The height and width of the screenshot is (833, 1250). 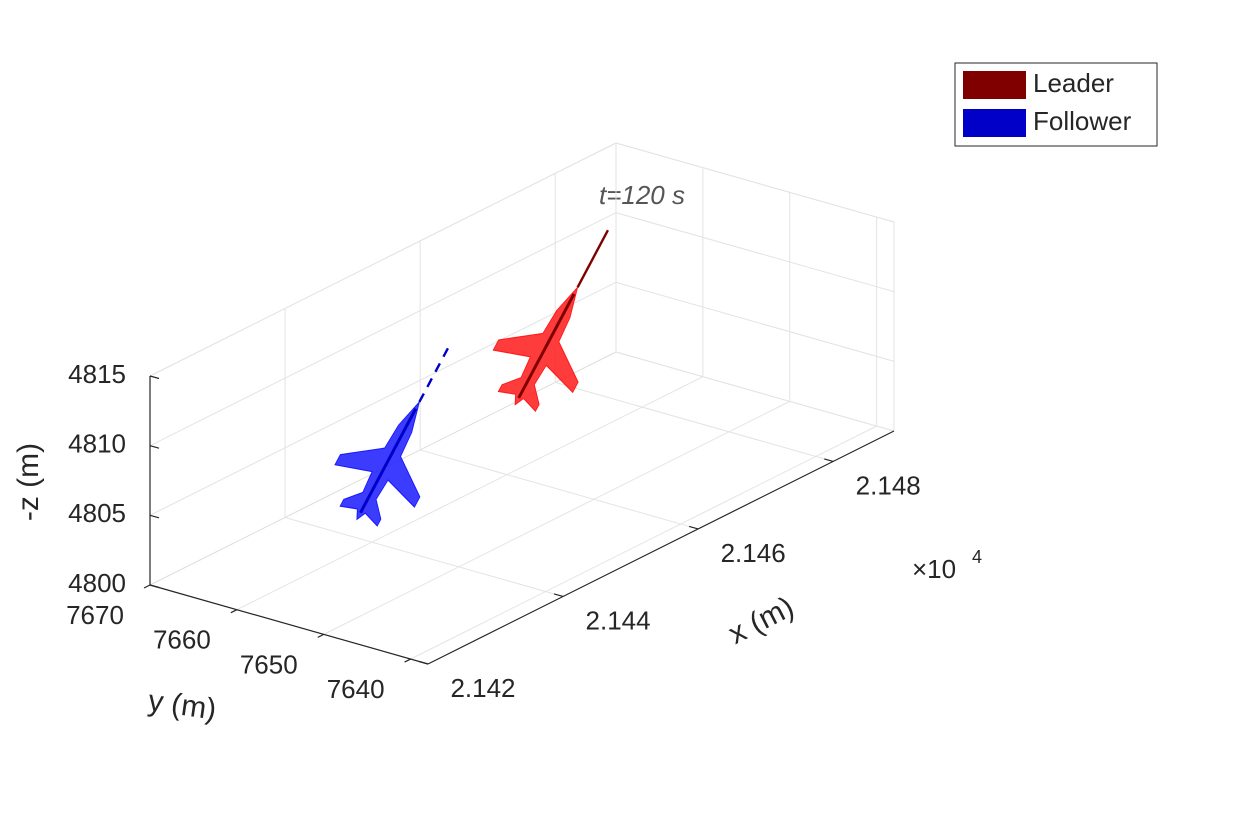 What do you see at coordinates (618, 620) in the screenshot?
I see `x-tick-label: 2.144` at bounding box center [618, 620].